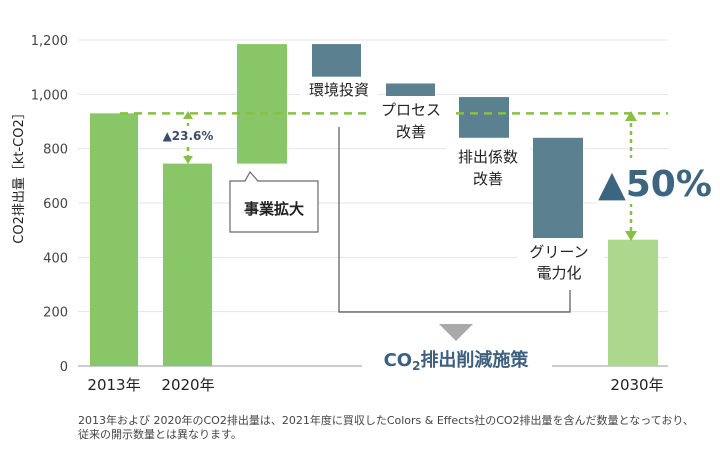  I want to click on process-label-line2: 改善, so click(411, 132).